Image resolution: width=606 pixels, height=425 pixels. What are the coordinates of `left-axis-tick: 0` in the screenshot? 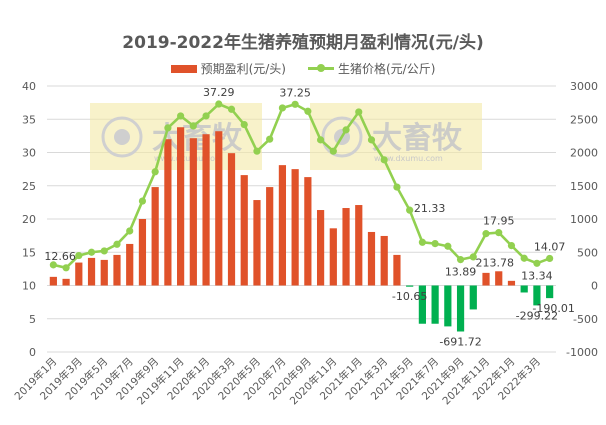 It's located at (32, 352).